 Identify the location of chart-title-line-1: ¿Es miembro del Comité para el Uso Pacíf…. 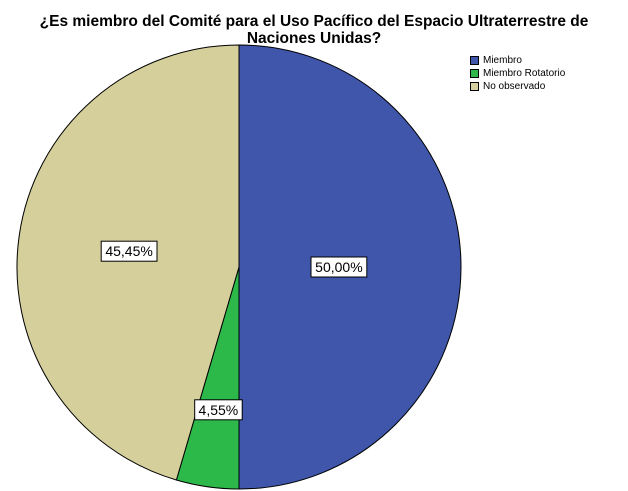
(314, 21).